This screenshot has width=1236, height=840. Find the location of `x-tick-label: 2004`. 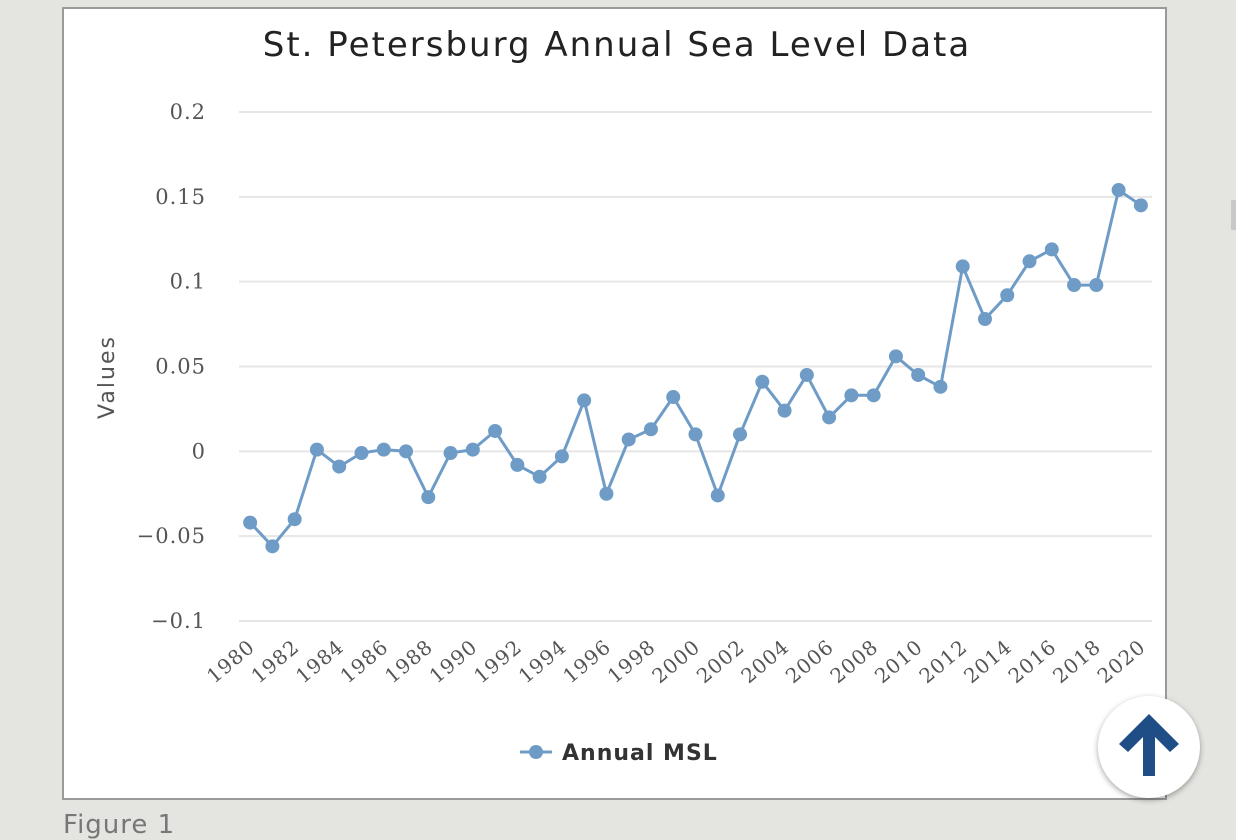

x-tick-label: 2004 is located at coordinates (764, 661).